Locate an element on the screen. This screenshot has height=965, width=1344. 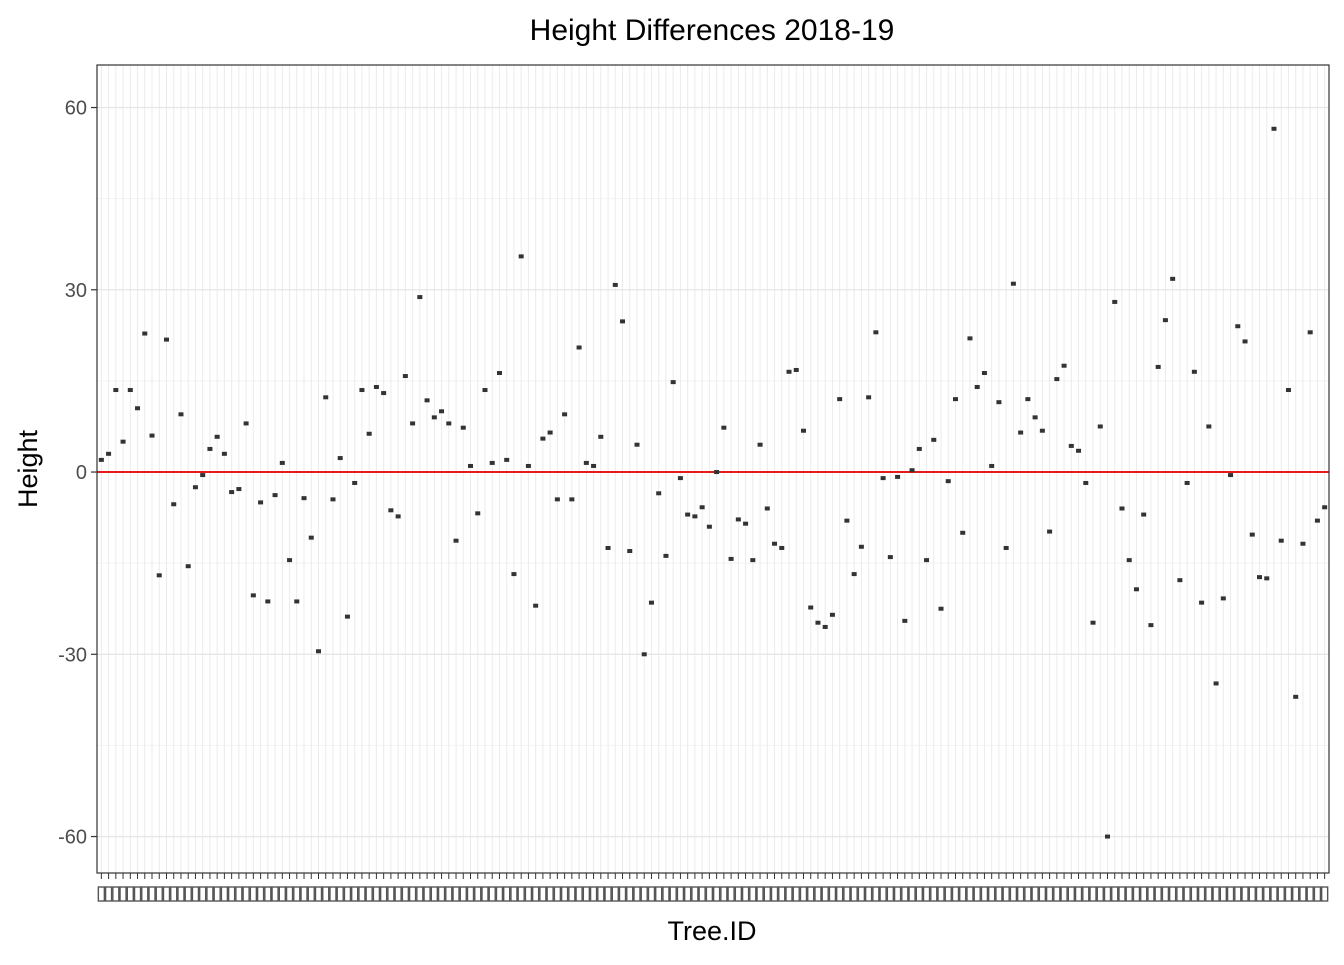
x-axis-ticks is located at coordinates (713, 876).